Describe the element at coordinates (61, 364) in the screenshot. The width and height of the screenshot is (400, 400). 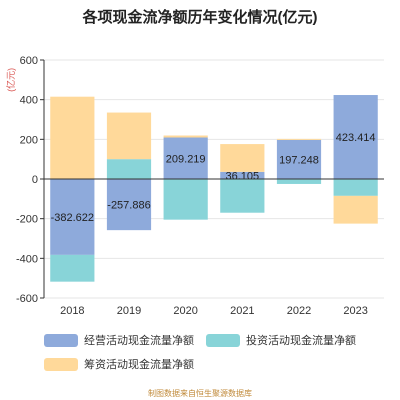
I see `legend-swatch-financing` at that location.